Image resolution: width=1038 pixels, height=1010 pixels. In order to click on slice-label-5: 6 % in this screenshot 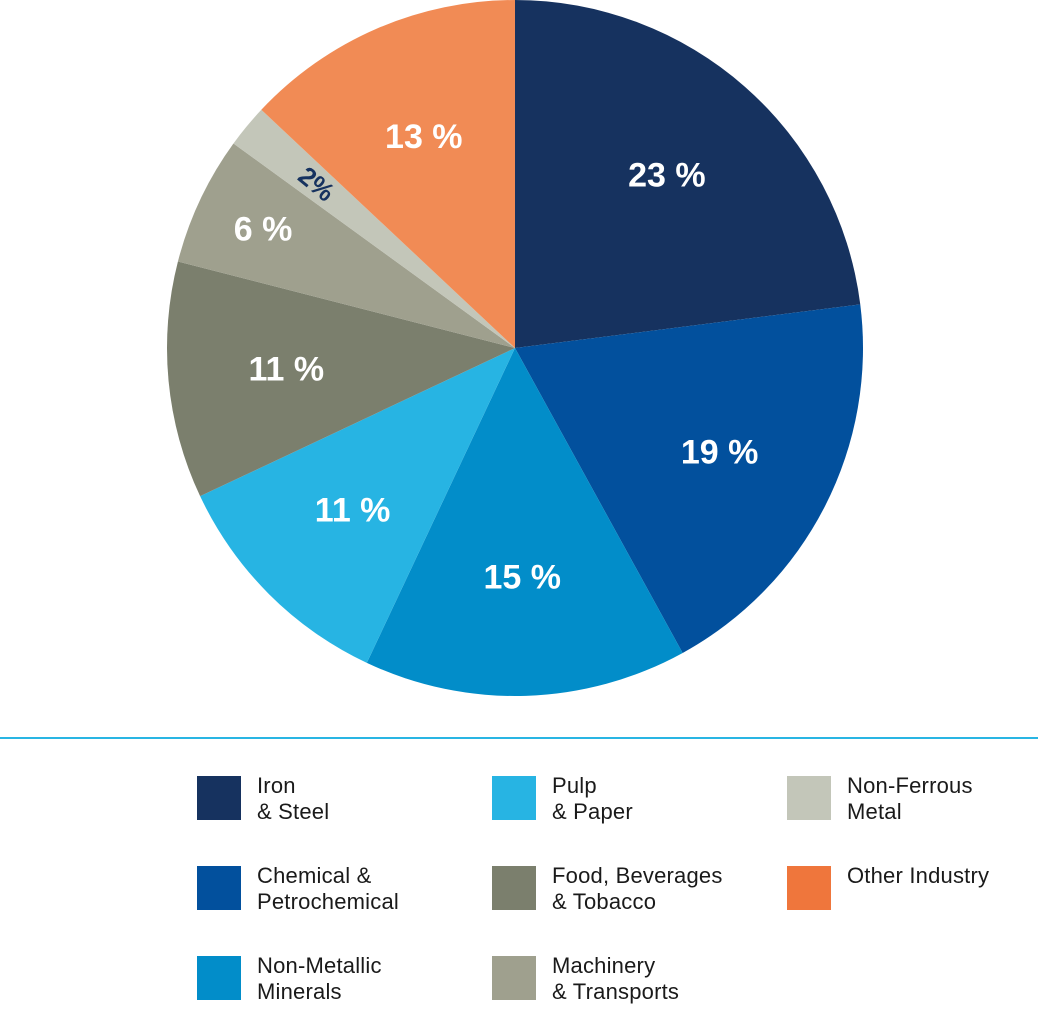, I will do `click(263, 230)`.